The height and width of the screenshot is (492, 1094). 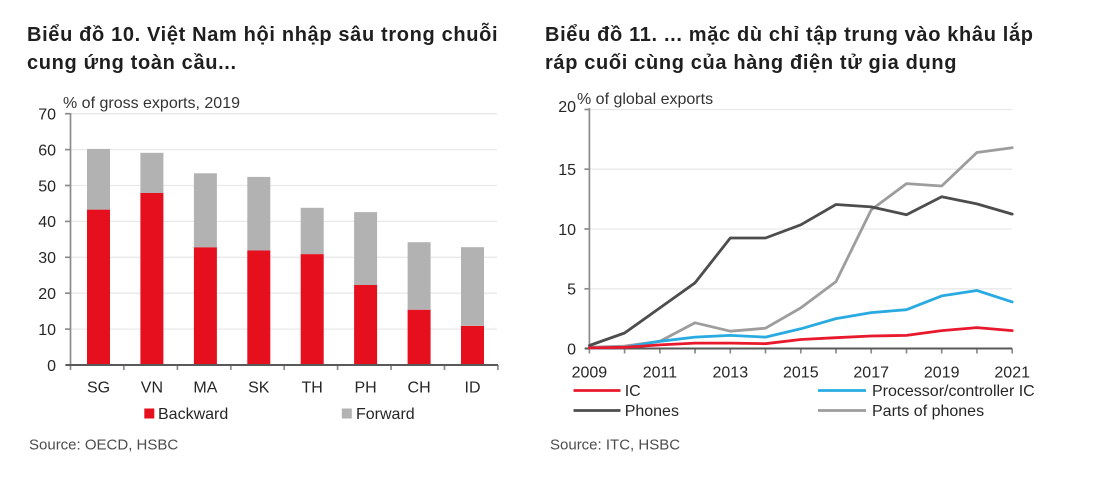 I want to click on svg-text: % of global exports, so click(x=645, y=99).